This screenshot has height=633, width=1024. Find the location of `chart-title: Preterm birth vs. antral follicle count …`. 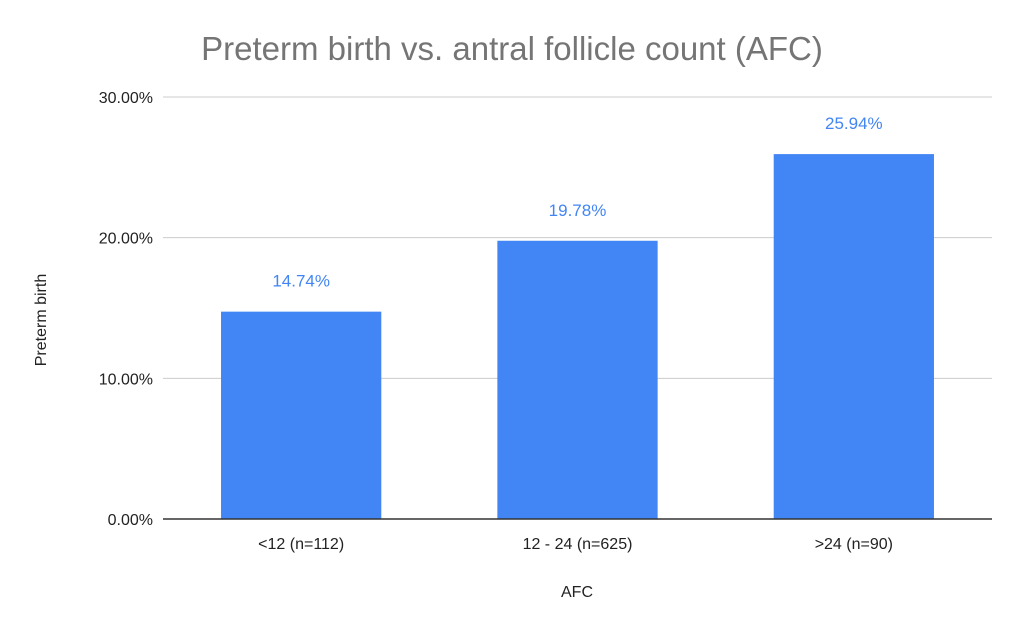

chart-title: Preterm birth vs. antral follicle count … is located at coordinates (512, 48).